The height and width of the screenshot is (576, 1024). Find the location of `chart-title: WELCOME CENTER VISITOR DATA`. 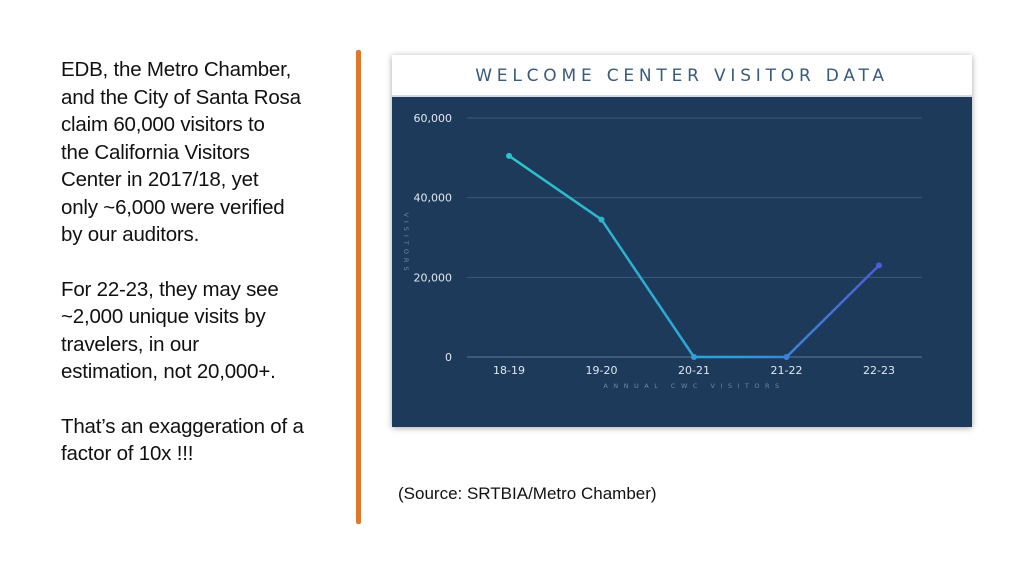

chart-title: WELCOME CENTER VISITOR DATA is located at coordinates (682, 76).